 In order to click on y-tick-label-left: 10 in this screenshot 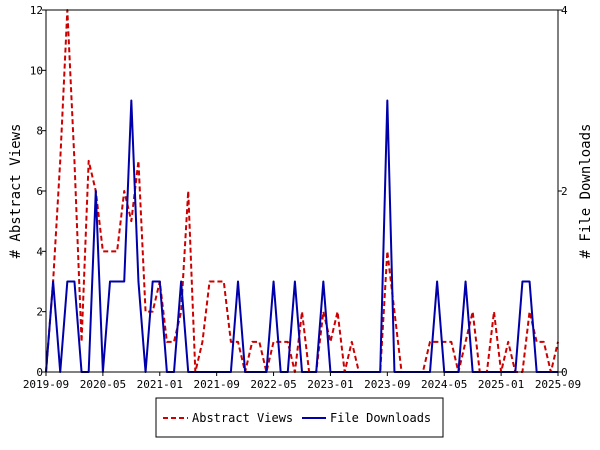, I will do `click(36, 70)`.